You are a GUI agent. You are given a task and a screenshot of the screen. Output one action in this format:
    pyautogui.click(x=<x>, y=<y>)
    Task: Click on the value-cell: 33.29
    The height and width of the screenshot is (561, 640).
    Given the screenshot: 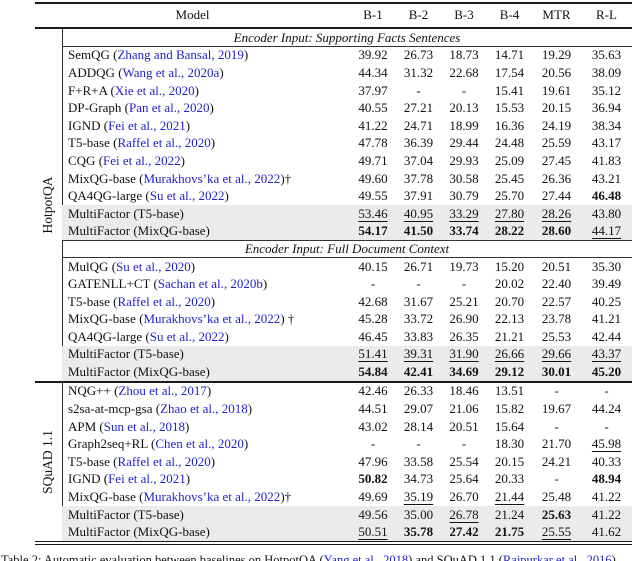 What is the action you would take?
    pyautogui.click(x=464, y=213)
    